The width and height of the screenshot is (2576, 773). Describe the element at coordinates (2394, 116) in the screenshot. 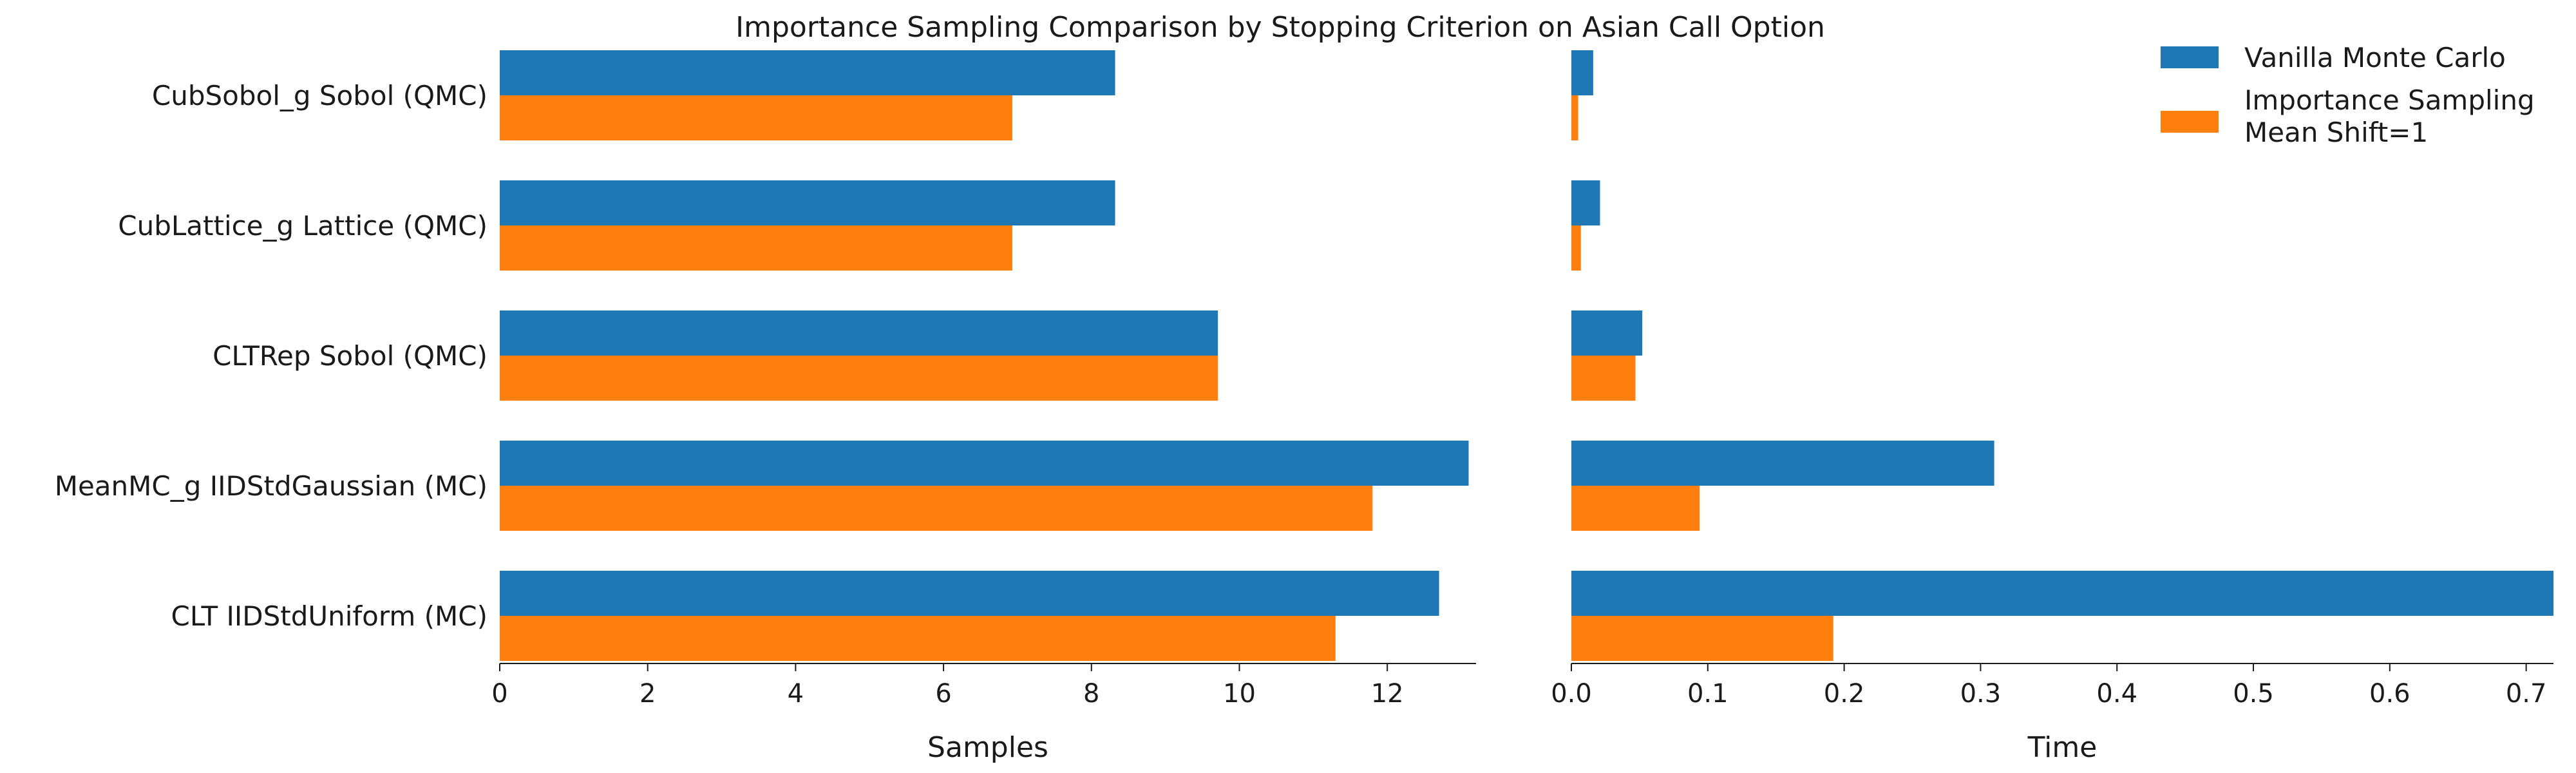

I see `legend-label-importance: Importance Sampling Mean Shift=1` at that location.